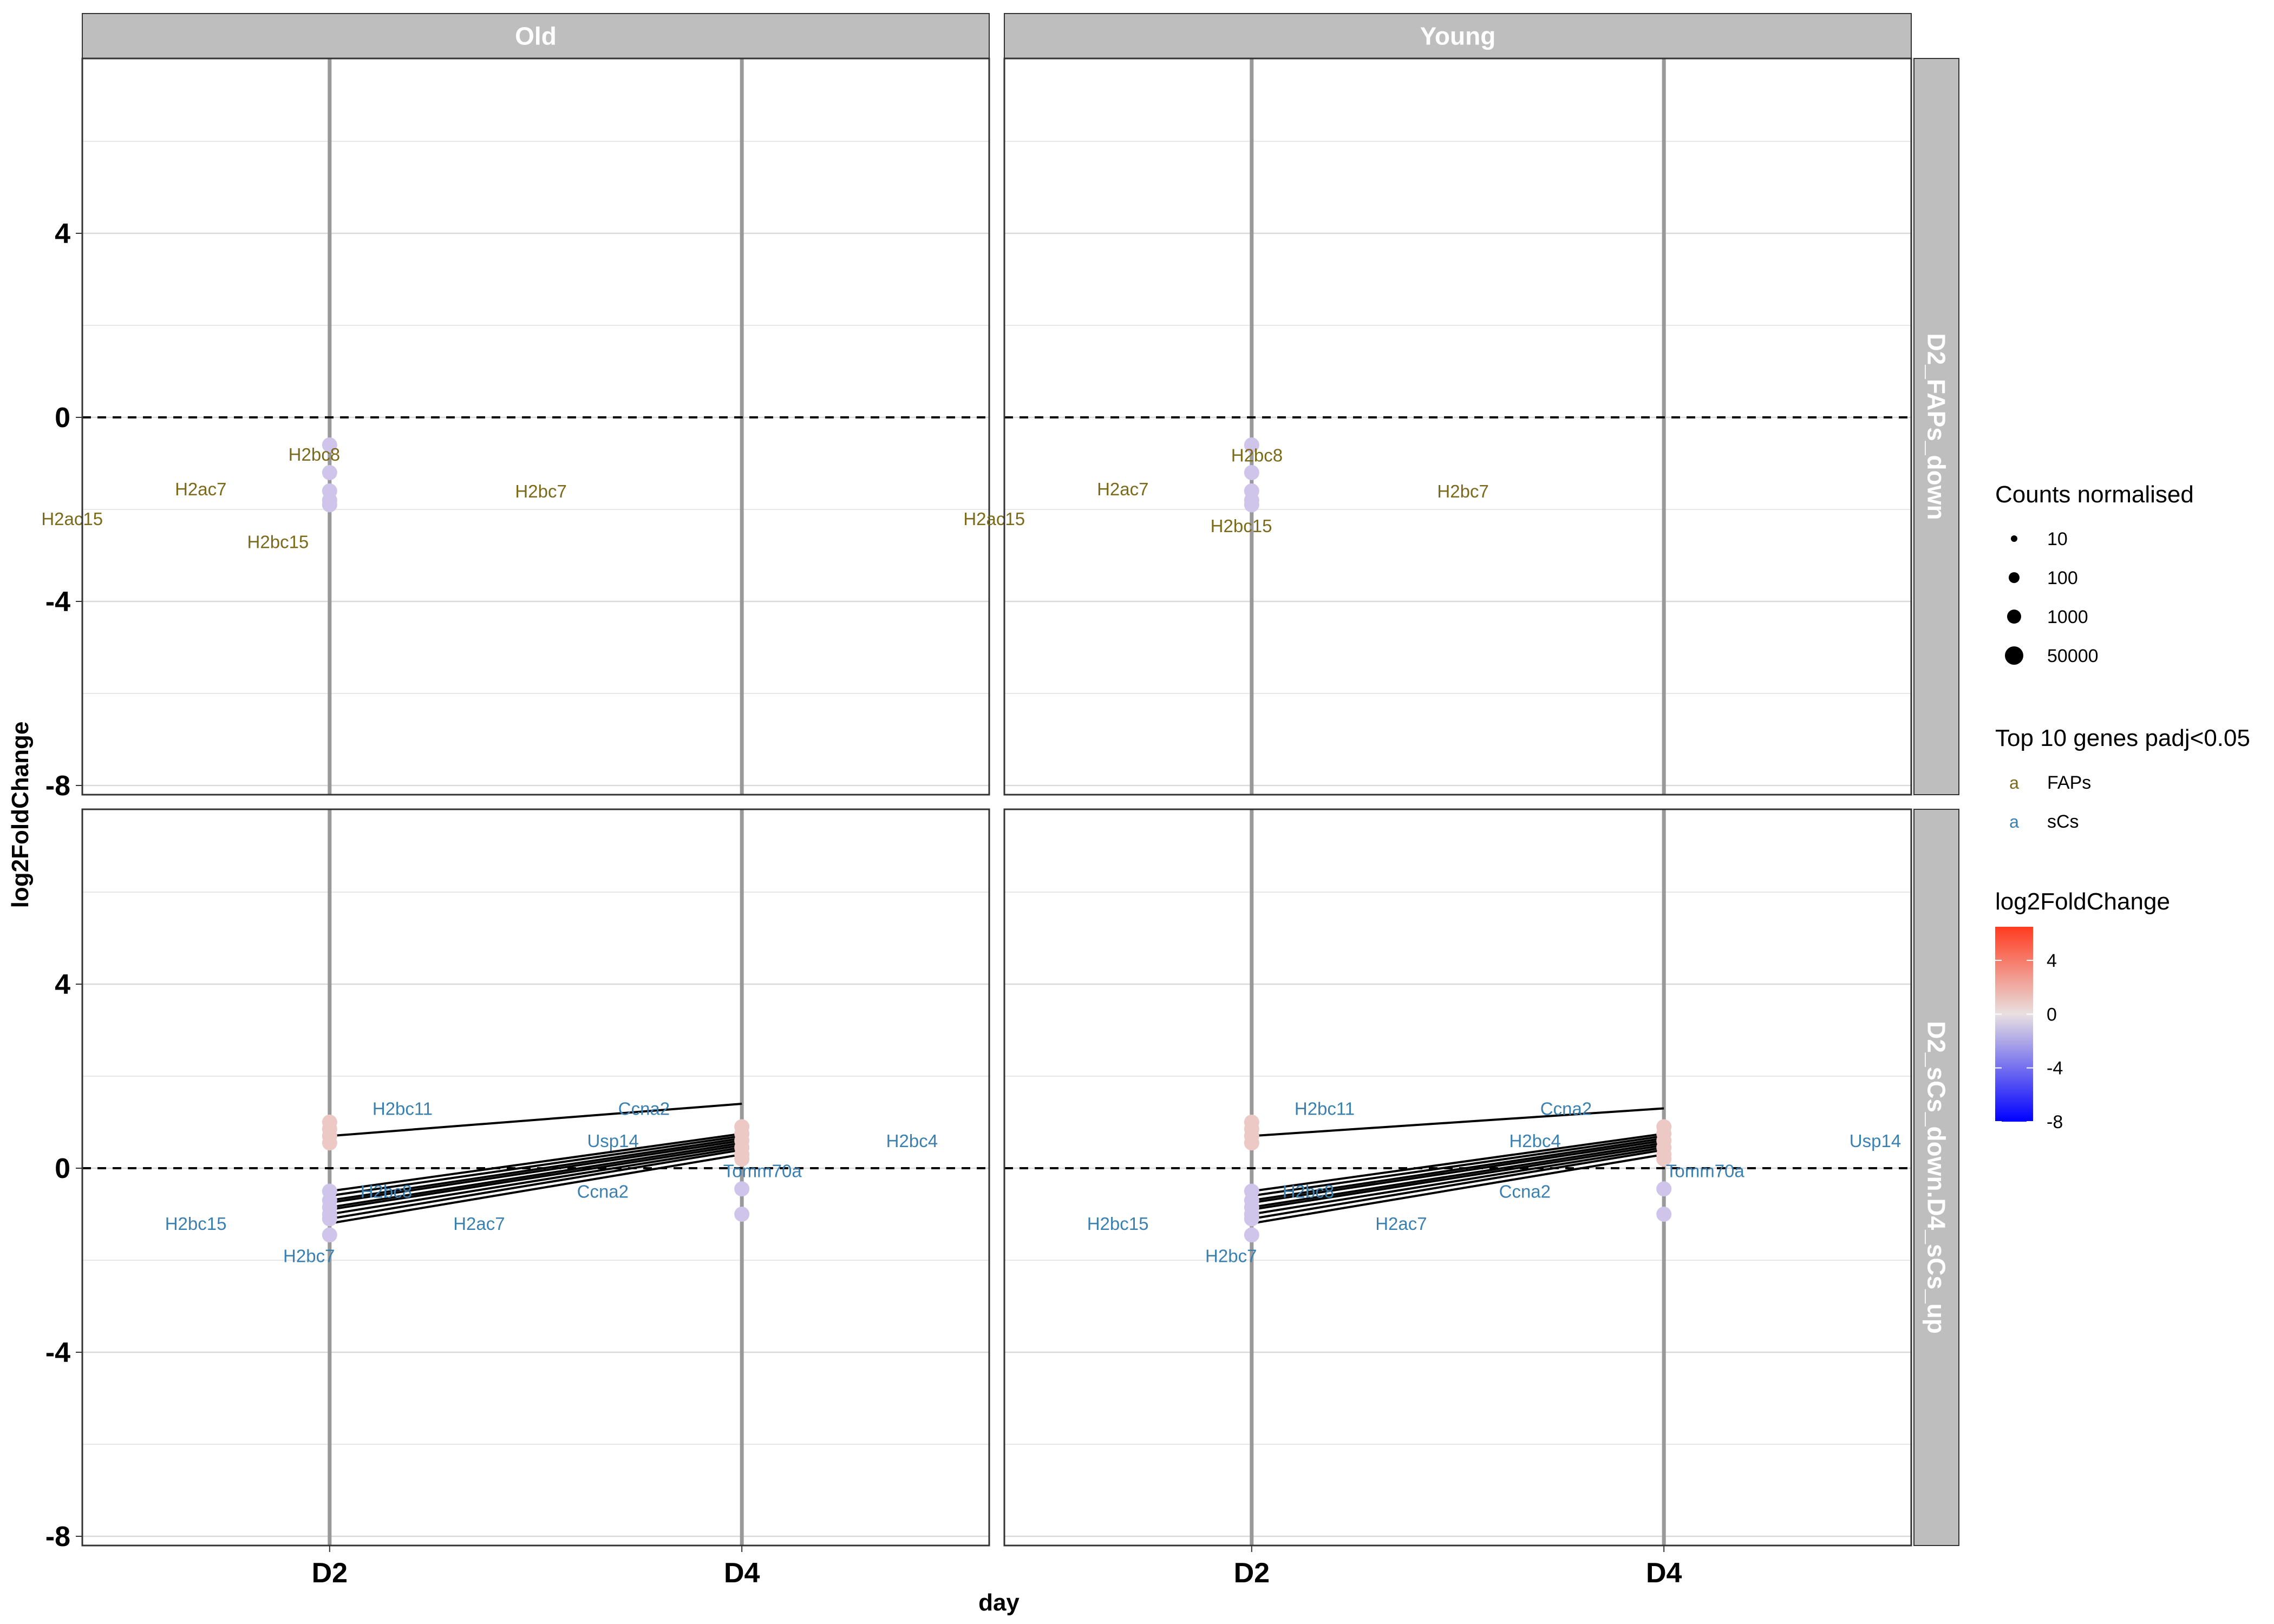 The height and width of the screenshot is (1624, 2274). What do you see at coordinates (63, 234) in the screenshot?
I see `y-tick-label: 4` at bounding box center [63, 234].